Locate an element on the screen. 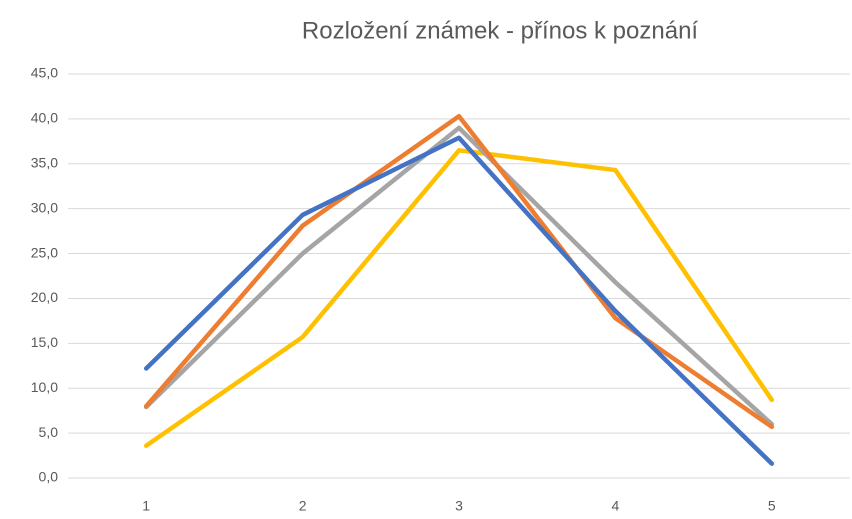 This screenshot has height=519, width=852. y-tick-label: 25,0 is located at coordinates (44, 252).